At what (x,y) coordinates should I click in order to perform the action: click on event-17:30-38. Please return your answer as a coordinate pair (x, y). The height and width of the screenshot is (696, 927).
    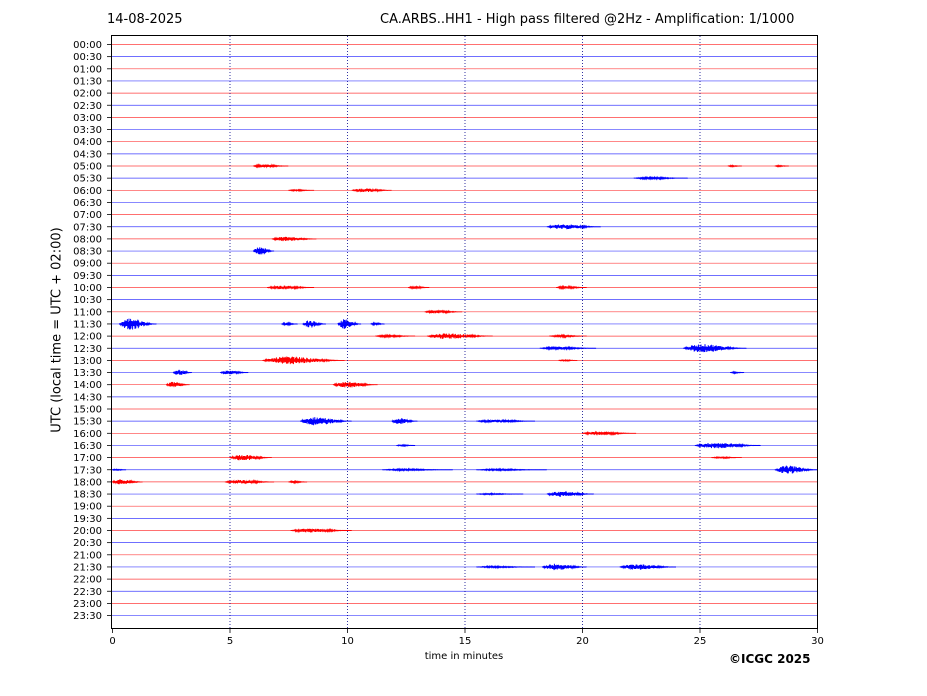
    Looking at the image, I should click on (119, 470).